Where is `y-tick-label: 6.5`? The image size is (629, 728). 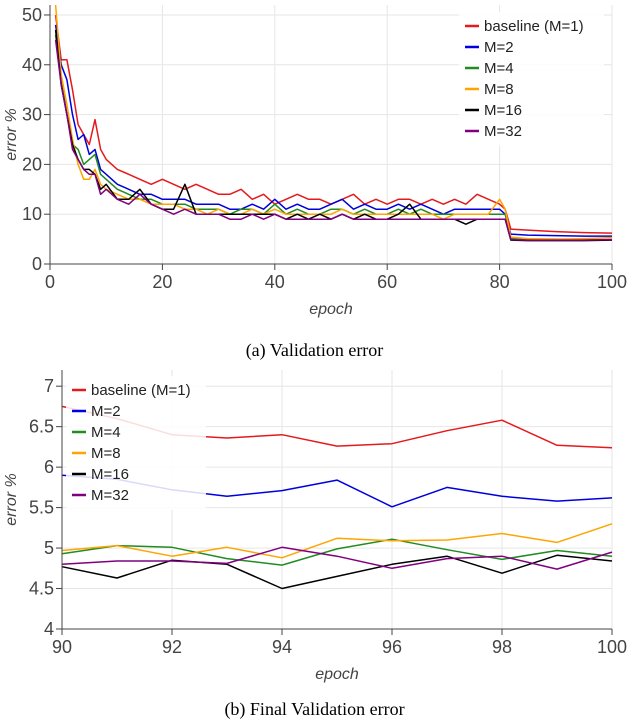
y-tick-label: 6.5 is located at coordinates (41, 427).